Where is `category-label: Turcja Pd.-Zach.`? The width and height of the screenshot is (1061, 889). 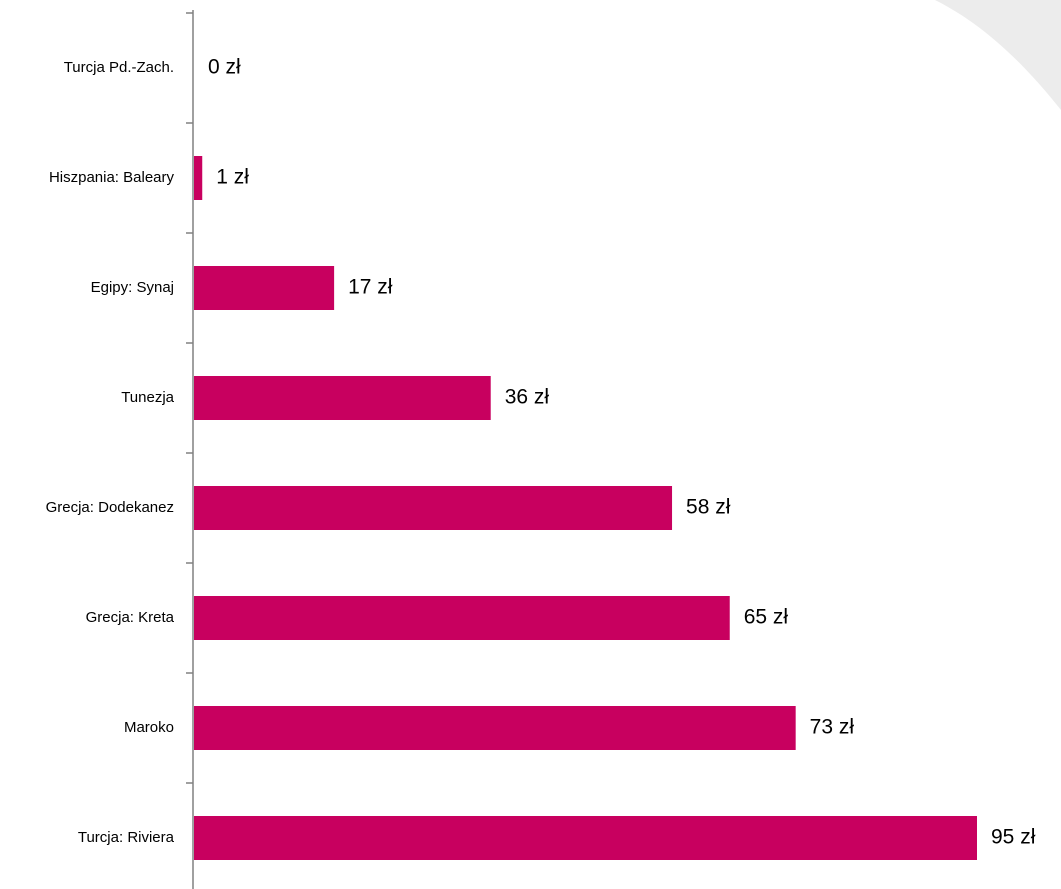 category-label: Turcja Pd.-Zach. is located at coordinates (119, 67).